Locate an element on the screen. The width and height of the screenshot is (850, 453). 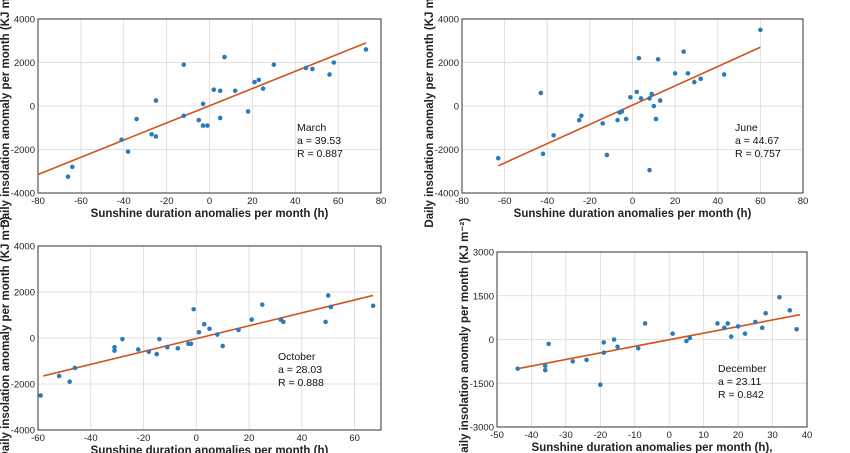
regression-line-march is located at coordinates (202, 109).